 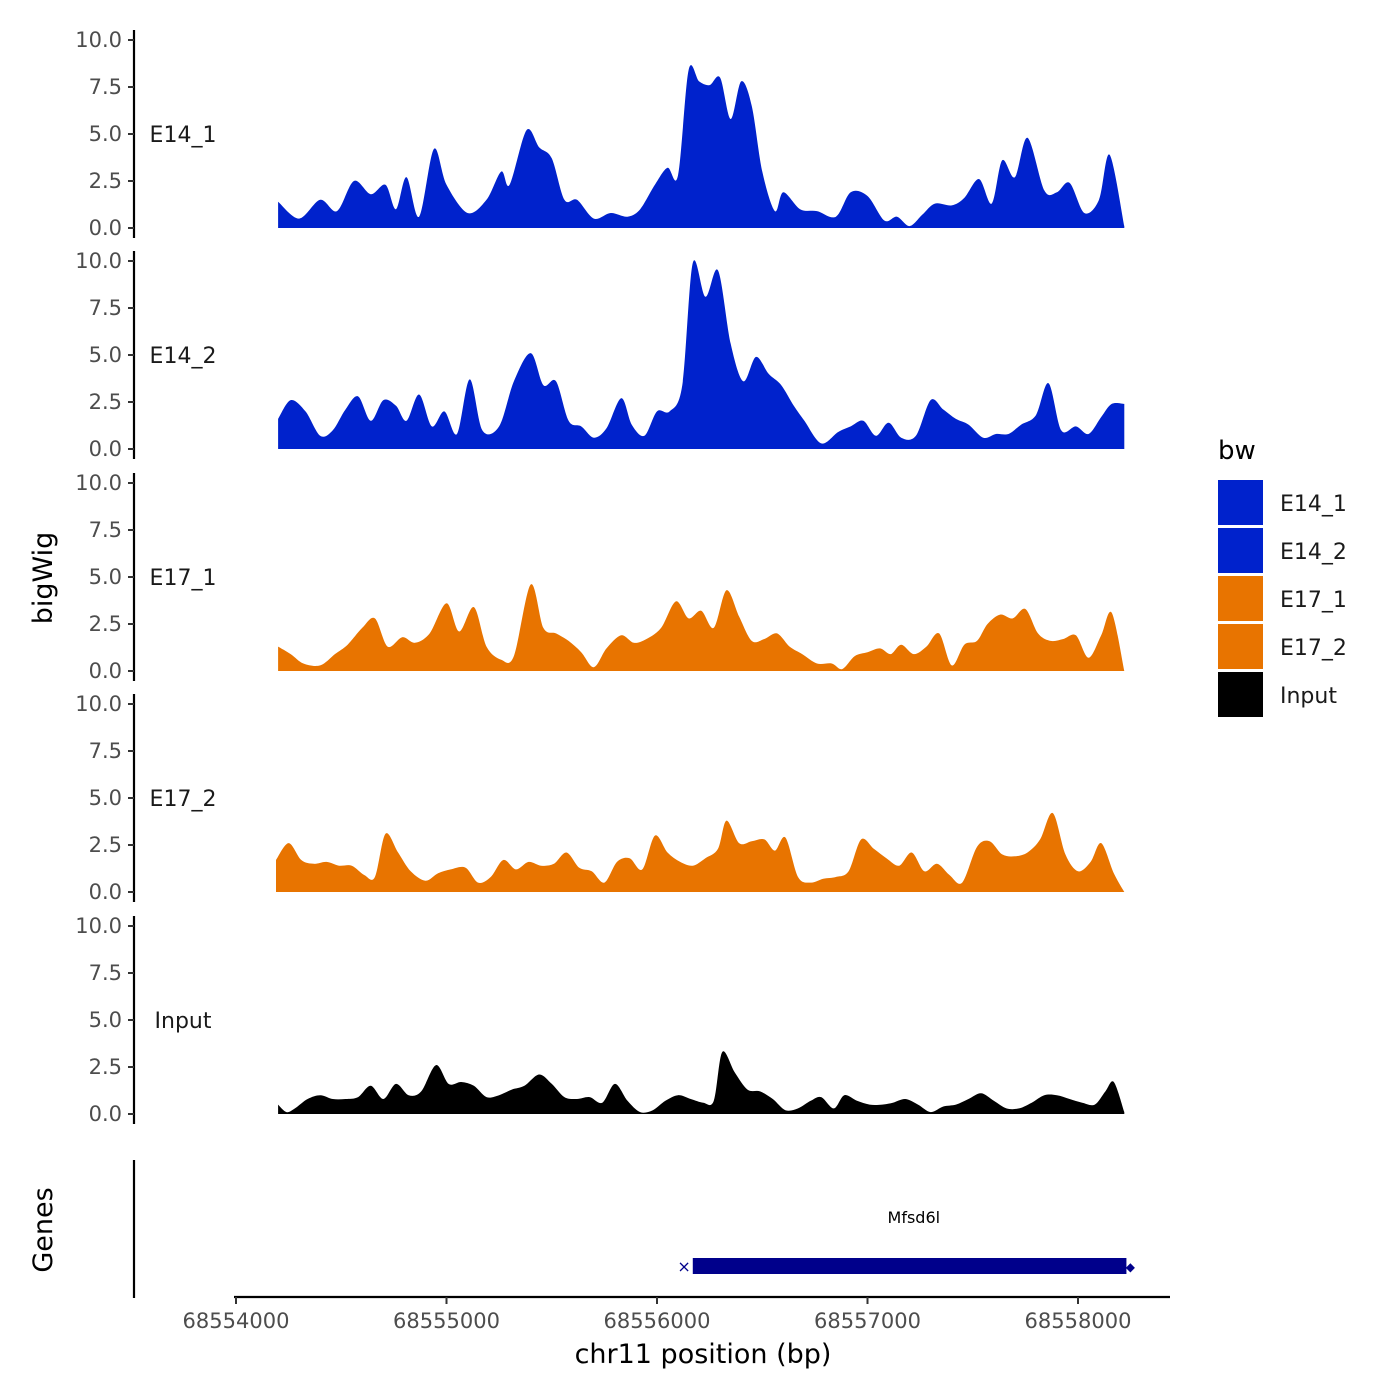 What do you see at coordinates (634, 1229) in the screenshot?
I see `gene-track: × ◆ Mfsd6l` at bounding box center [634, 1229].